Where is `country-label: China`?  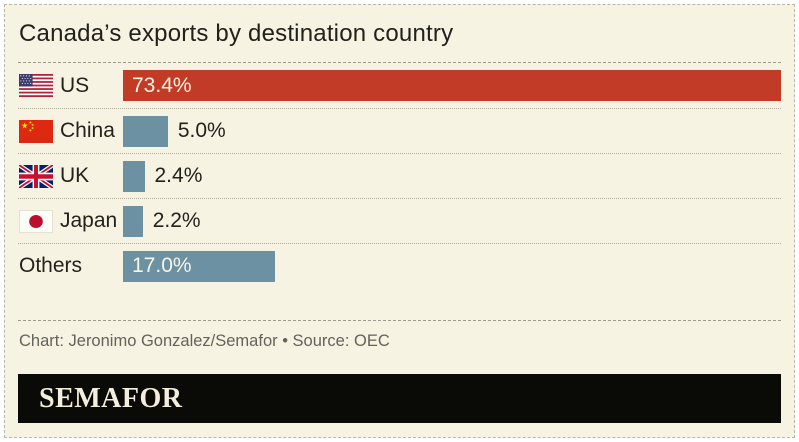 country-label: China is located at coordinates (87, 130).